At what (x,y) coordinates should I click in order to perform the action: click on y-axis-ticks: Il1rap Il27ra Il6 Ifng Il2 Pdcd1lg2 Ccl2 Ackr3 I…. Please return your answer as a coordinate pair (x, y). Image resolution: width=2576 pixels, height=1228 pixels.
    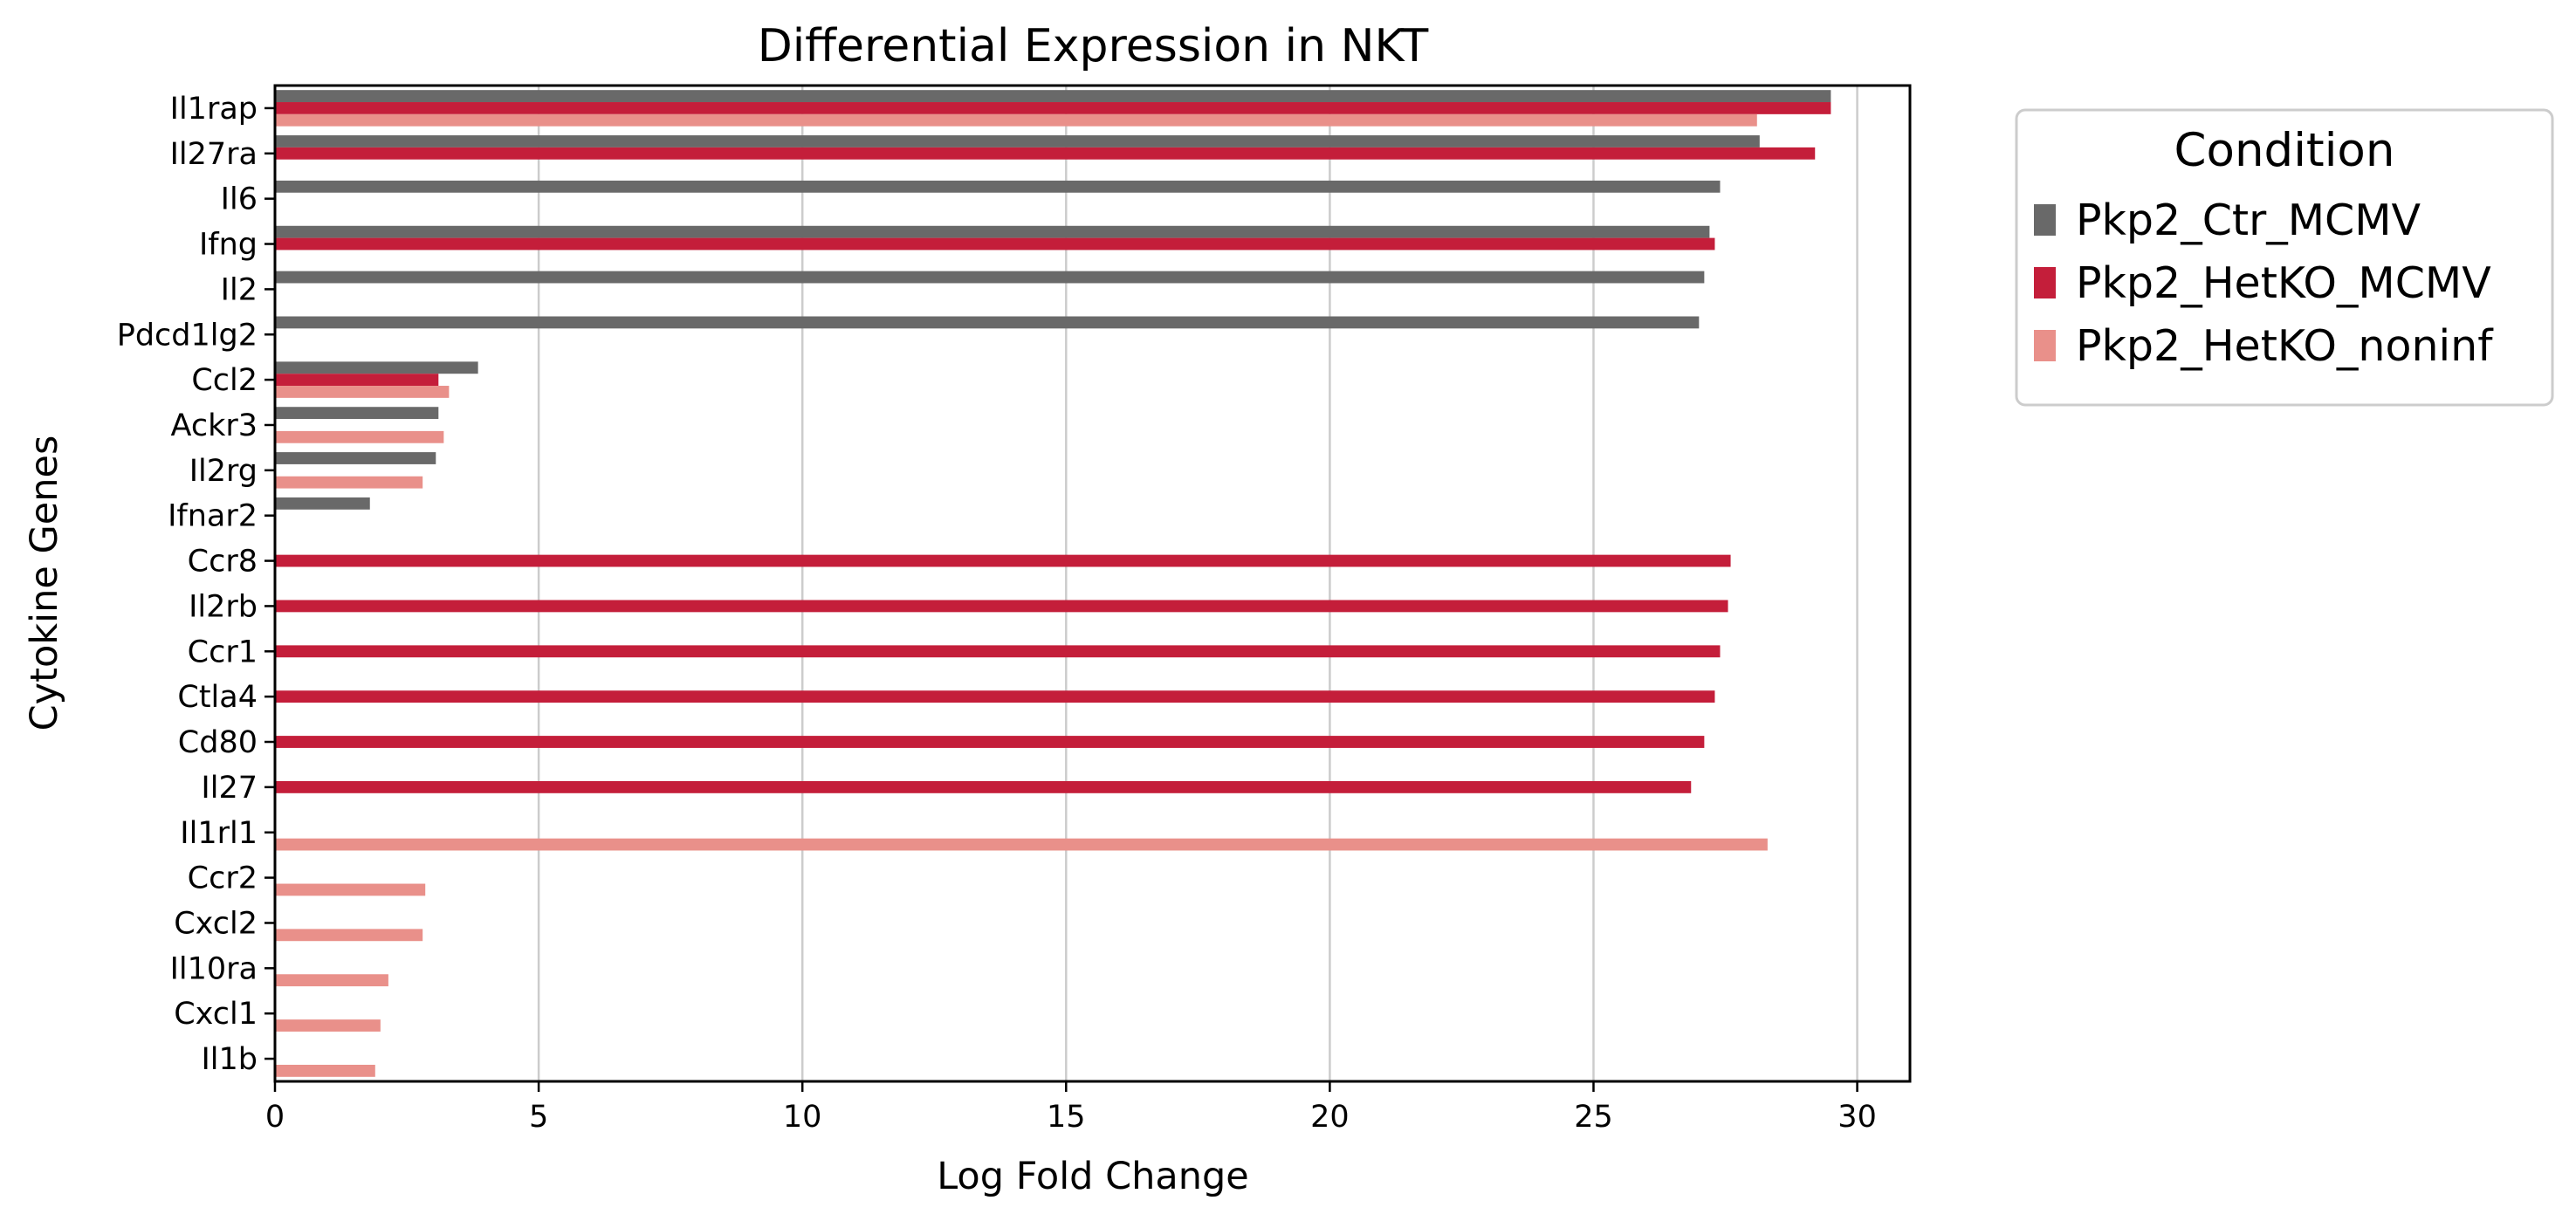
    Looking at the image, I should click on (196, 584).